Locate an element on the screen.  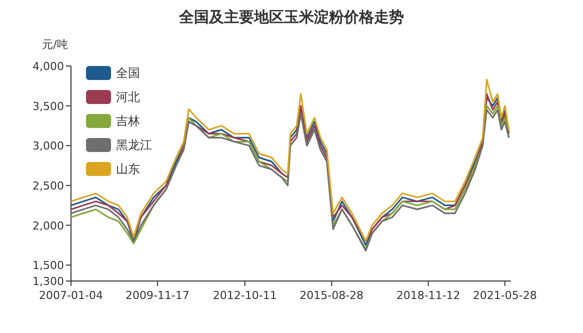
legend-label: 吉林 is located at coordinates (128, 121).